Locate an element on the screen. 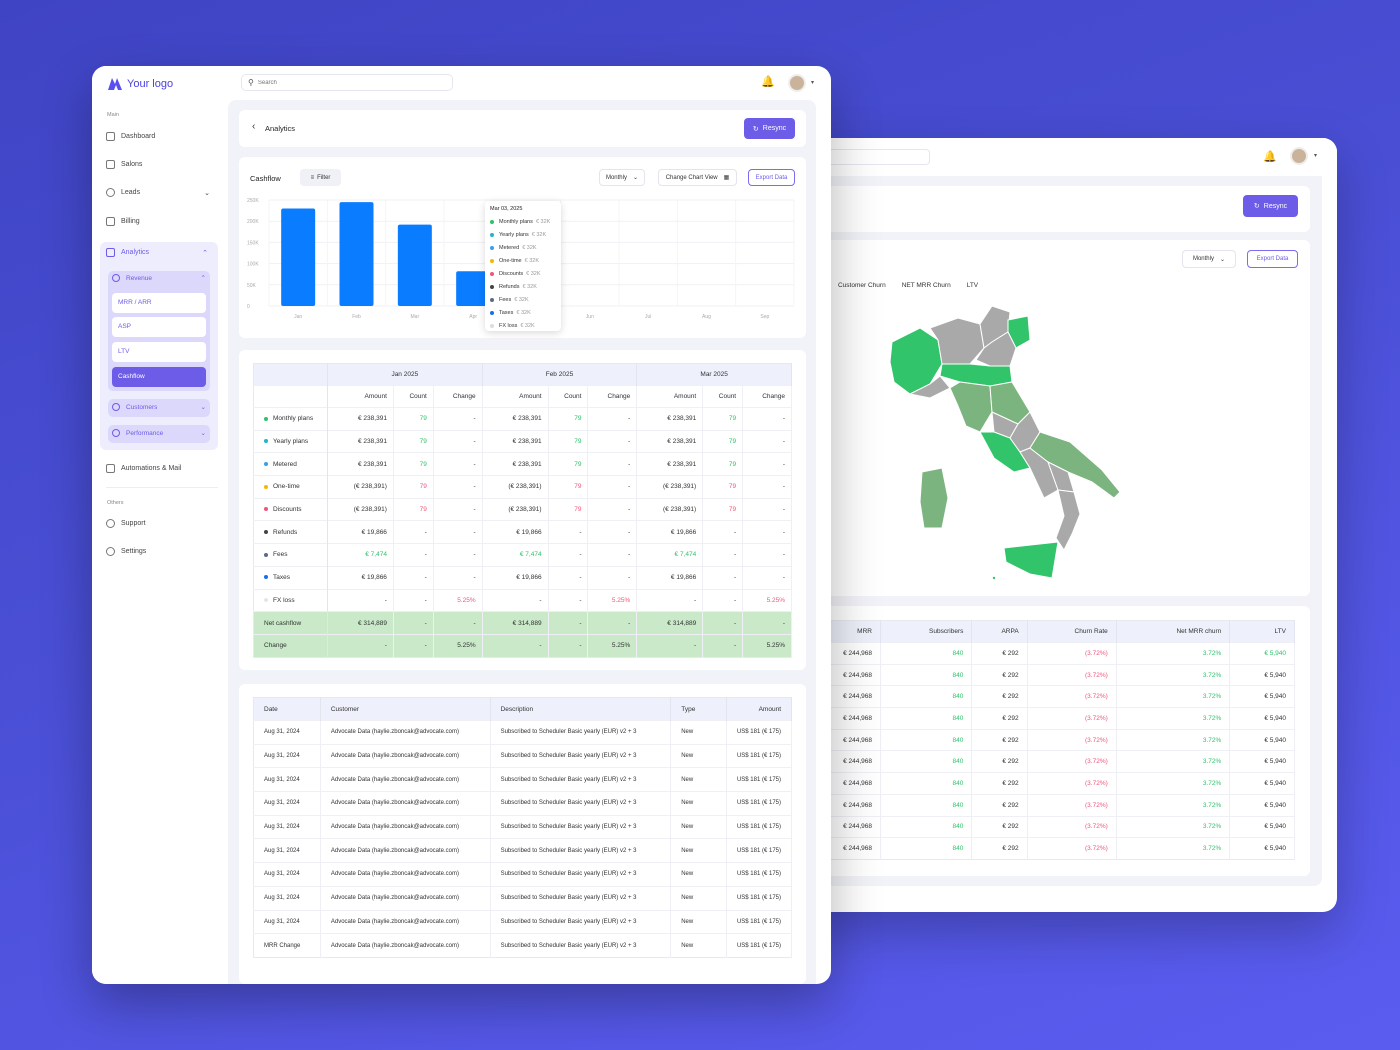 This screenshot has width=1400, height=1050. change-chart-view-button: Change Chart View ▦ is located at coordinates (697, 177).